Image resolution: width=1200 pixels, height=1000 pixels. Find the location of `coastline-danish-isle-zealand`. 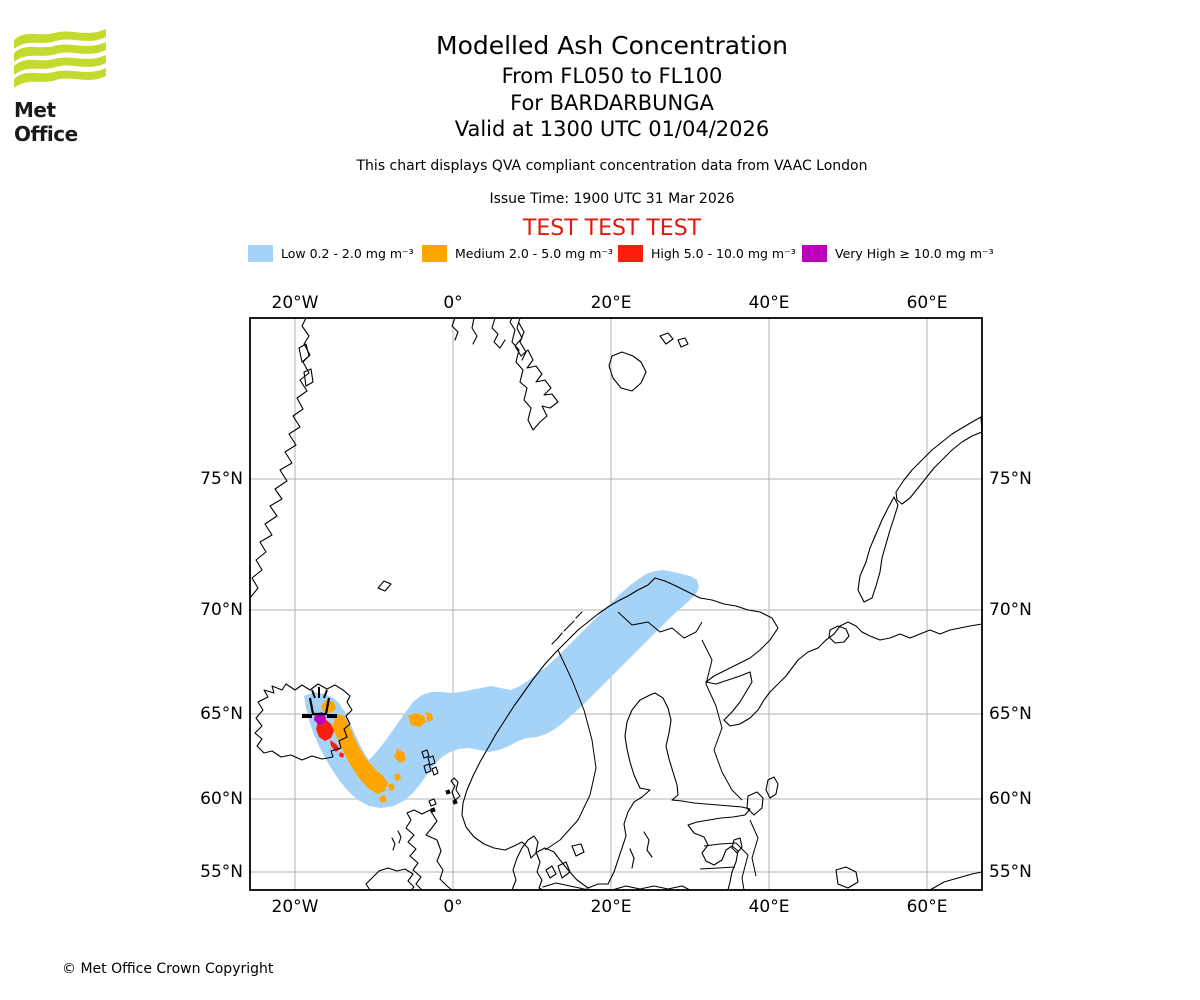

coastline-danish-isle-zealand is located at coordinates (564, 870).